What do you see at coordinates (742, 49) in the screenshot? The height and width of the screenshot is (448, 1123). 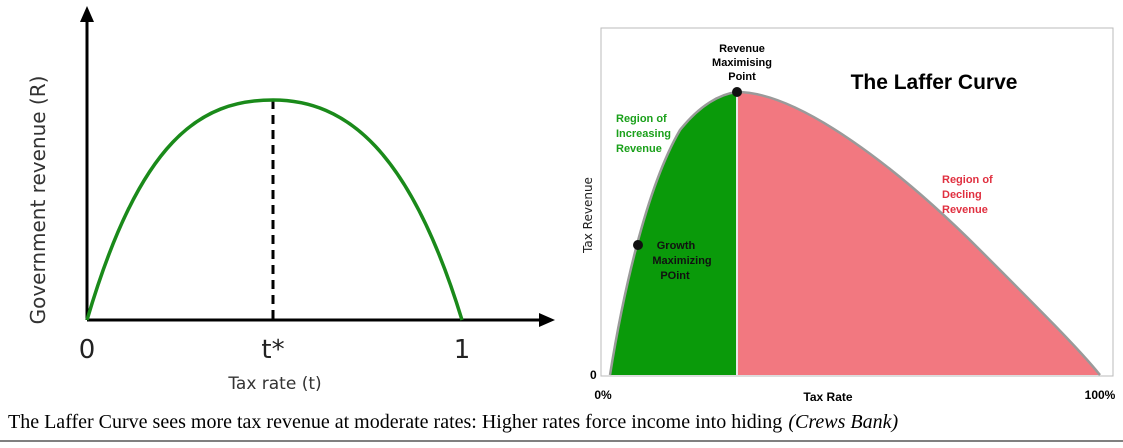 I see `peak-label: Revenue` at bounding box center [742, 49].